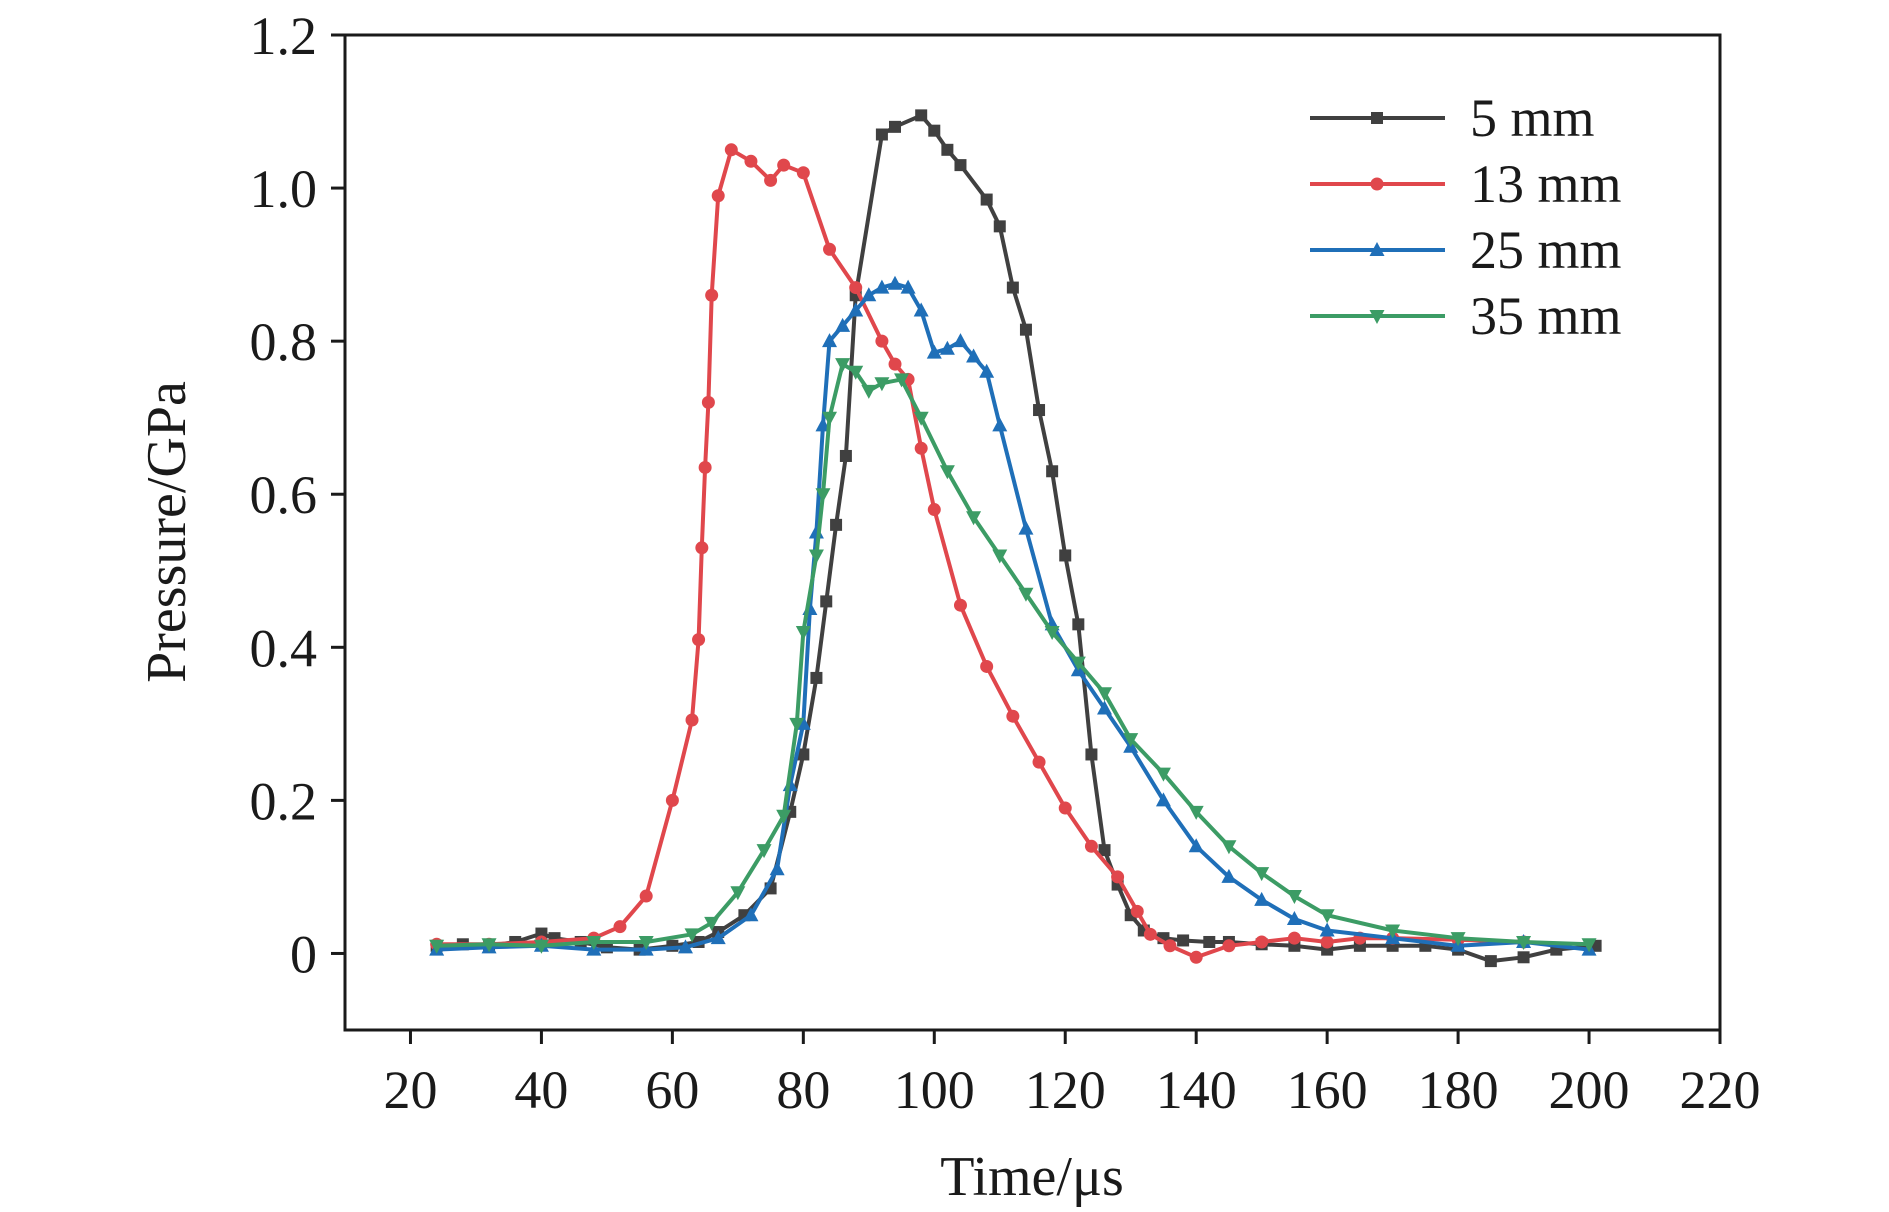 The image size is (1889, 1212). Describe the element at coordinates (284, 189) in the screenshot. I see `y-tick-label: 1.0` at that location.